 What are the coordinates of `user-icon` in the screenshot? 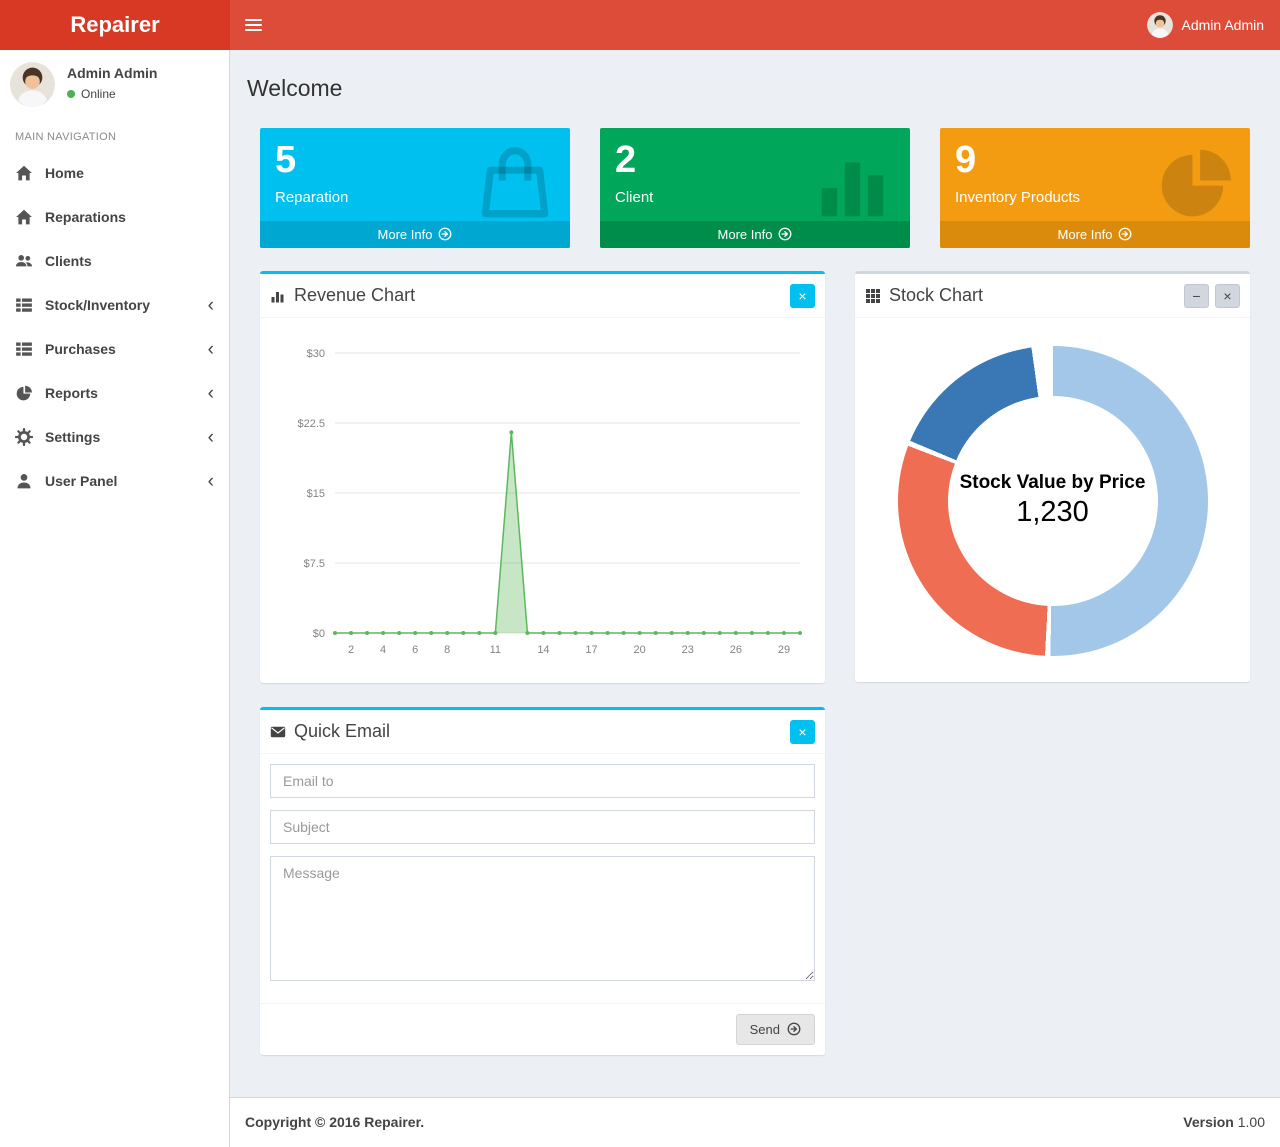 It's located at (24, 481).